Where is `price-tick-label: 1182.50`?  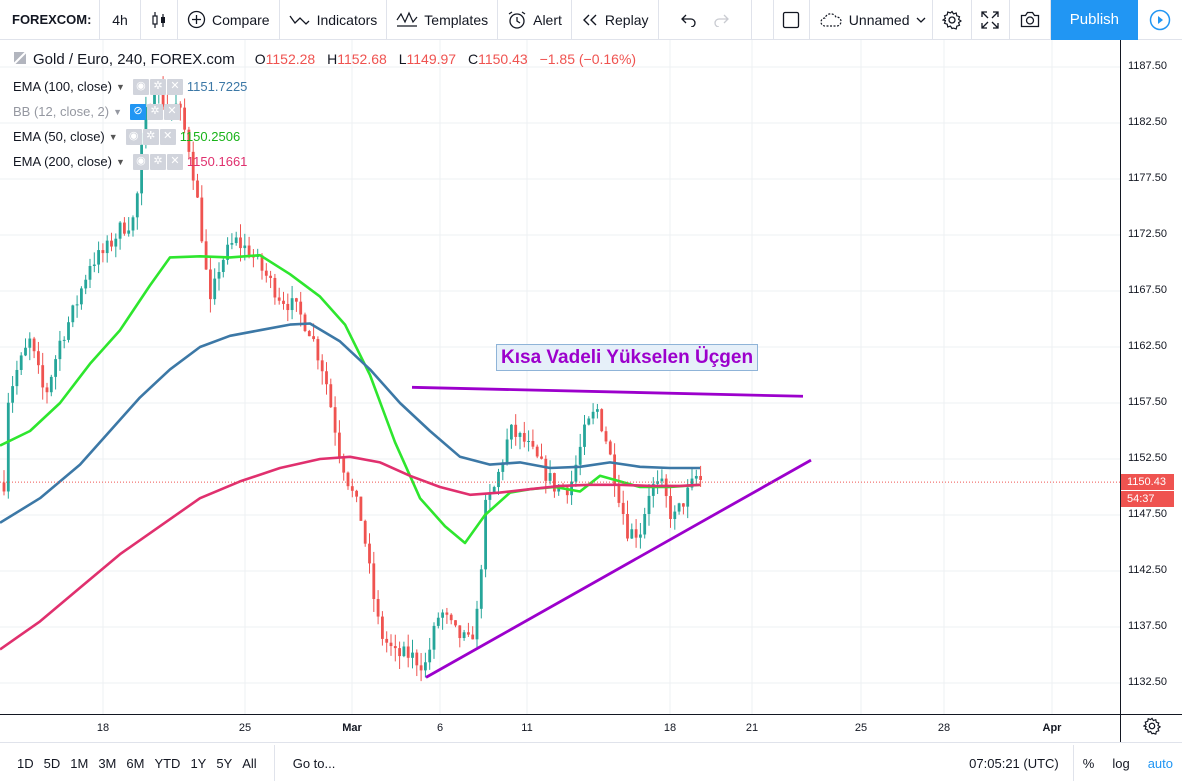
price-tick-label: 1182.50 is located at coordinates (1147, 122).